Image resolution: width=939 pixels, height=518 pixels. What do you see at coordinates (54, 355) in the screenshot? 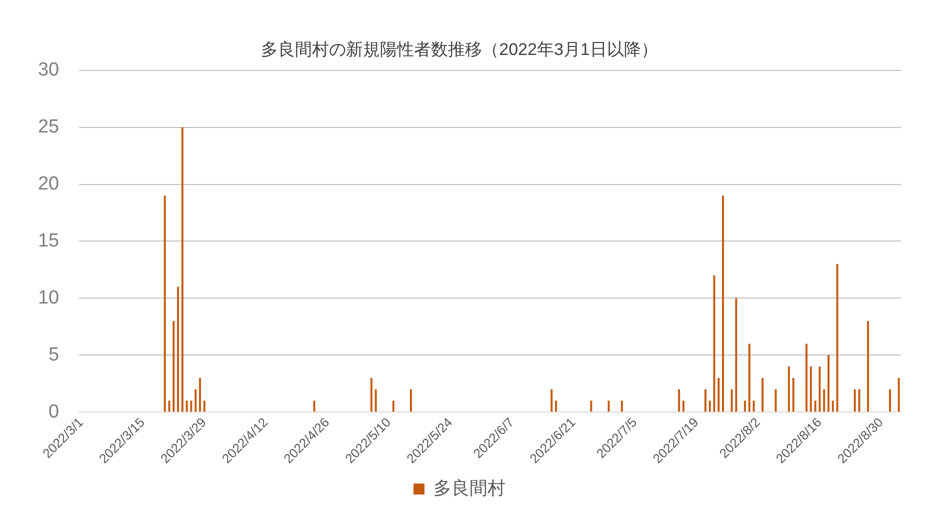
I see `y-tick-label: 5` at bounding box center [54, 355].